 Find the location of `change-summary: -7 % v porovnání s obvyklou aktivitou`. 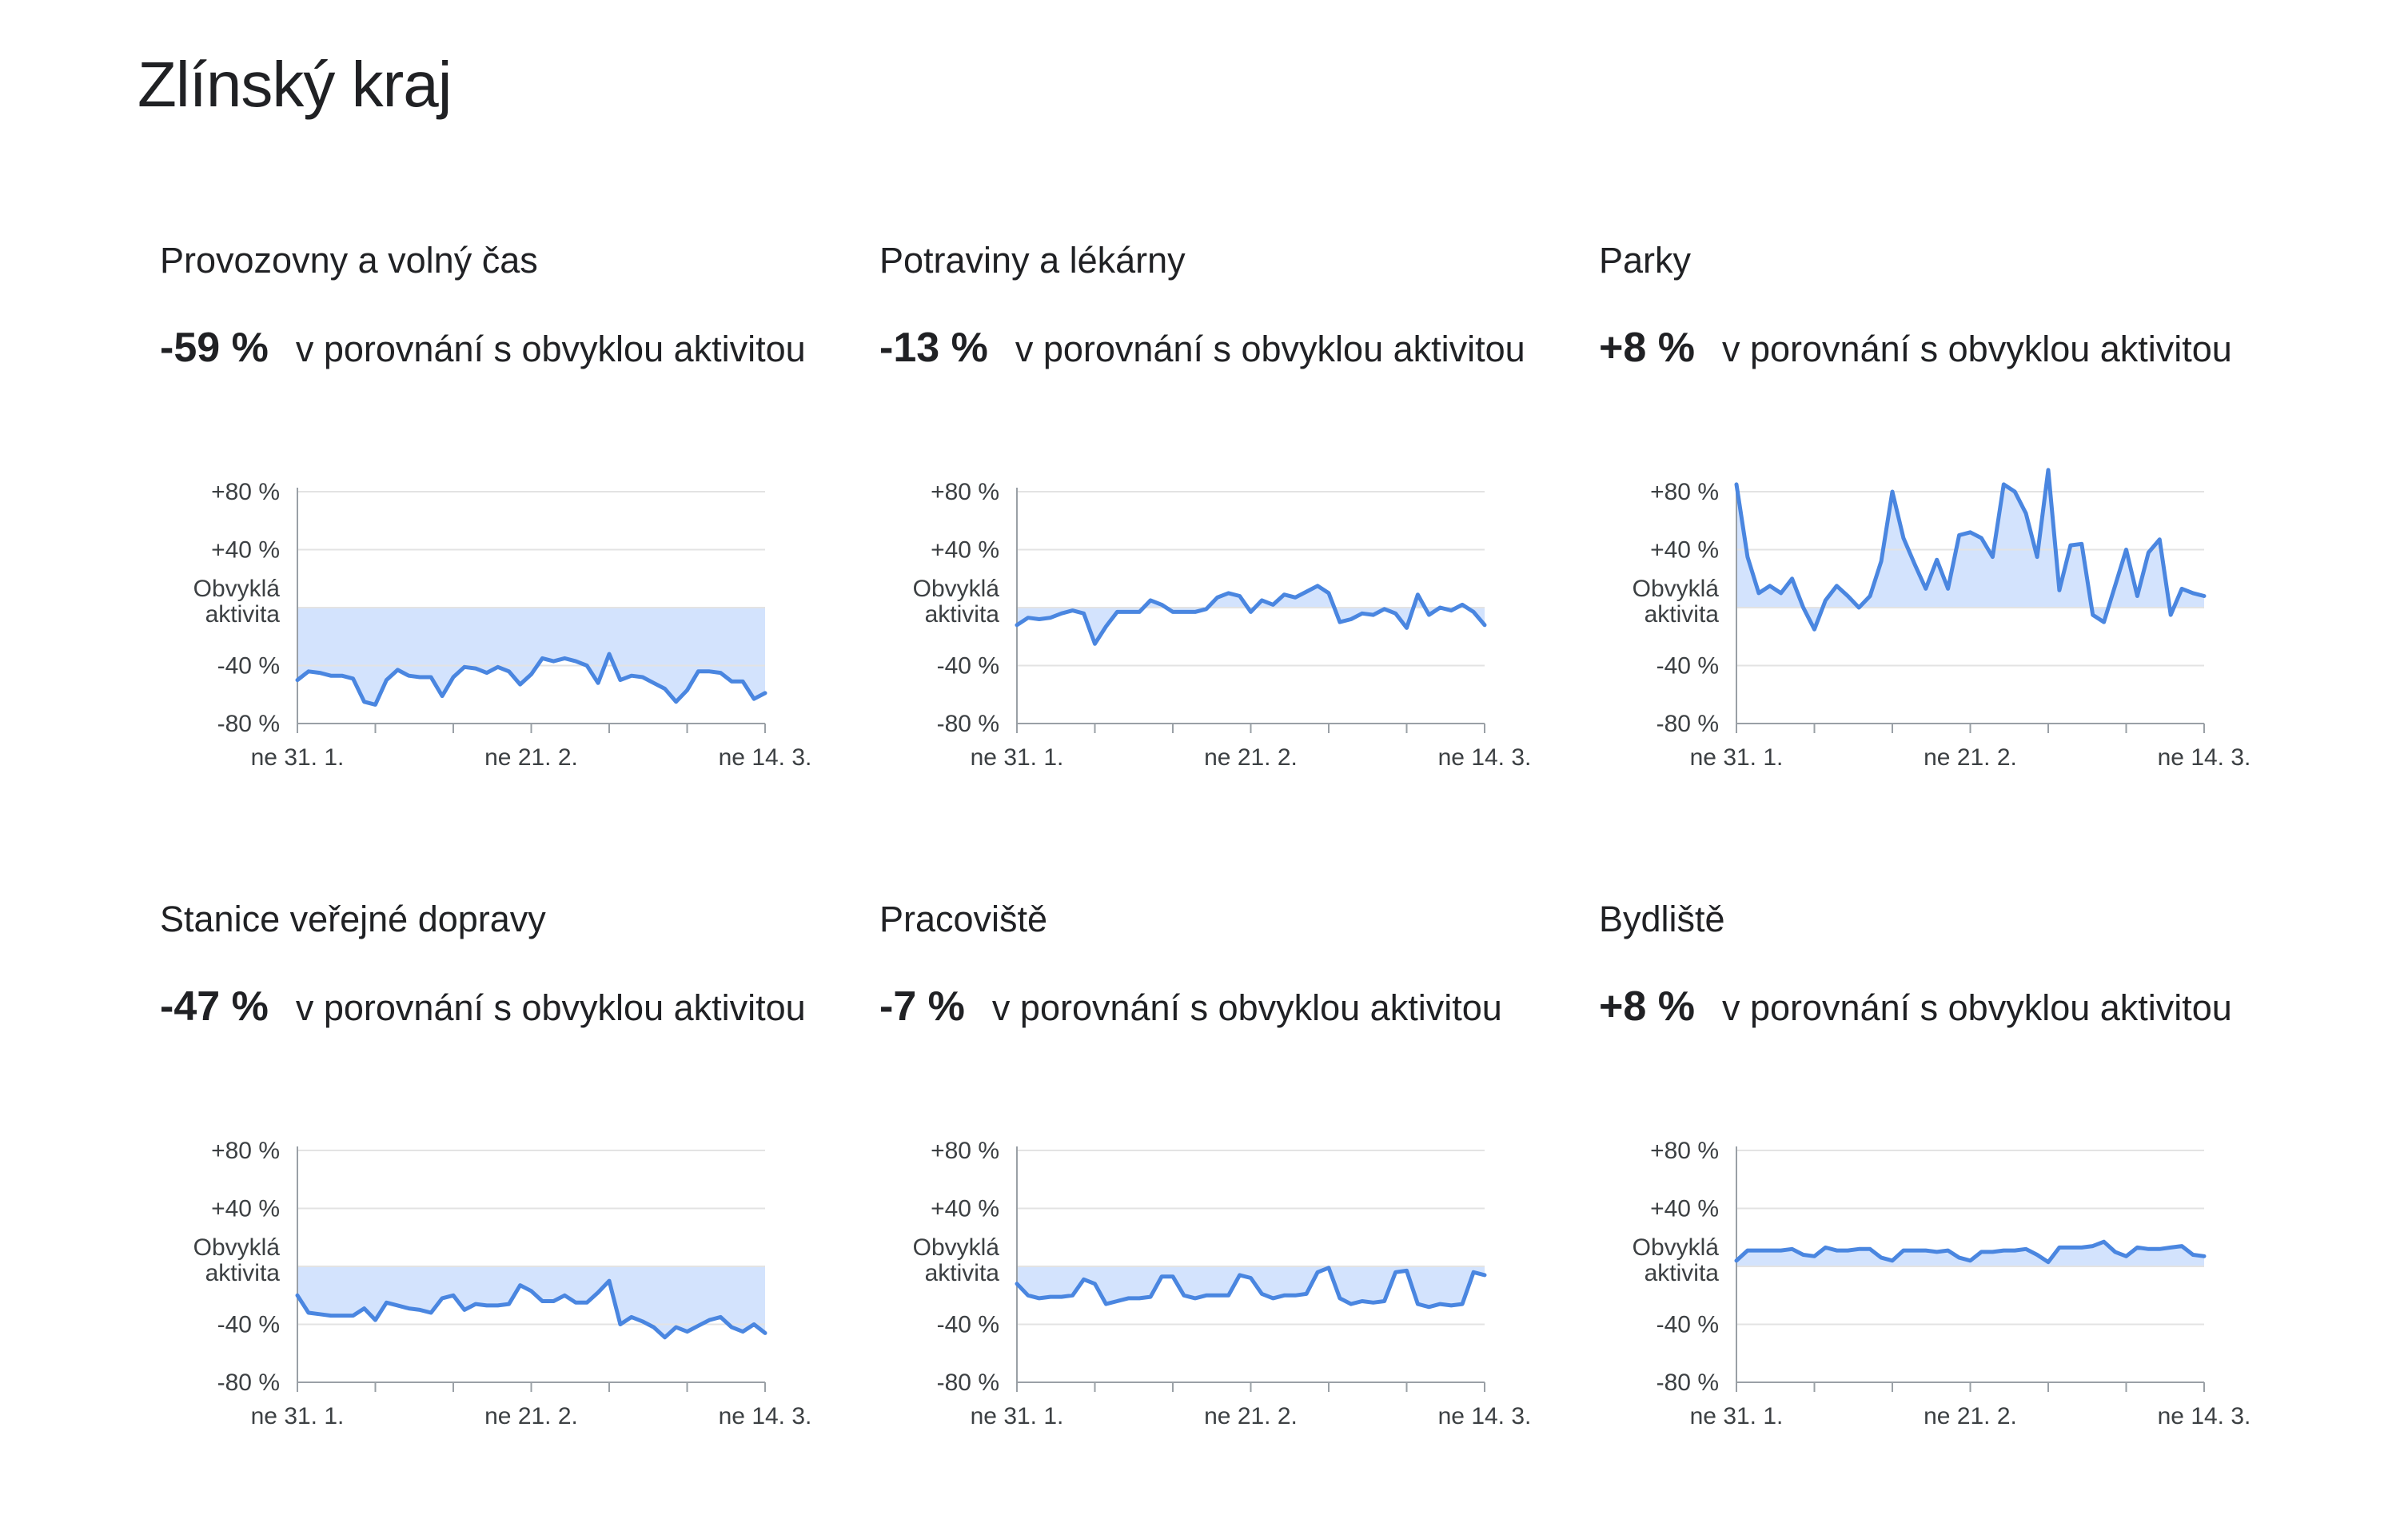

change-summary: -7 % v porovnání s obvyklou aktivitou is located at coordinates (1190, 1007).